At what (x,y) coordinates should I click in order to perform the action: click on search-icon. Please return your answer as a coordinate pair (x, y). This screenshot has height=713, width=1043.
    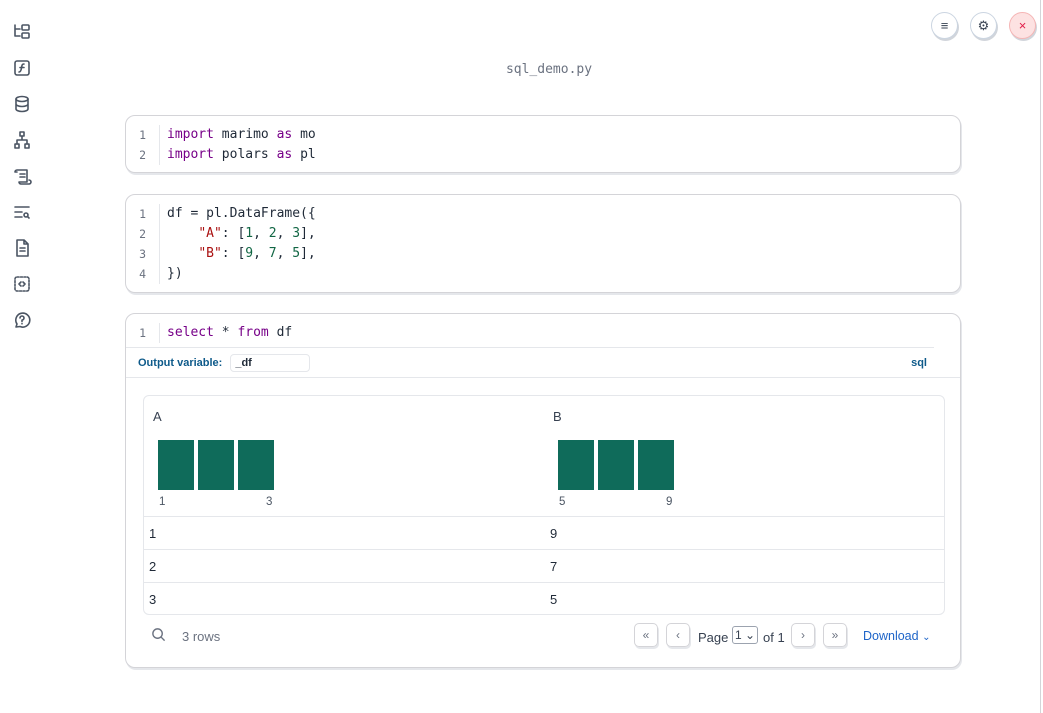
    Looking at the image, I should click on (158, 636).